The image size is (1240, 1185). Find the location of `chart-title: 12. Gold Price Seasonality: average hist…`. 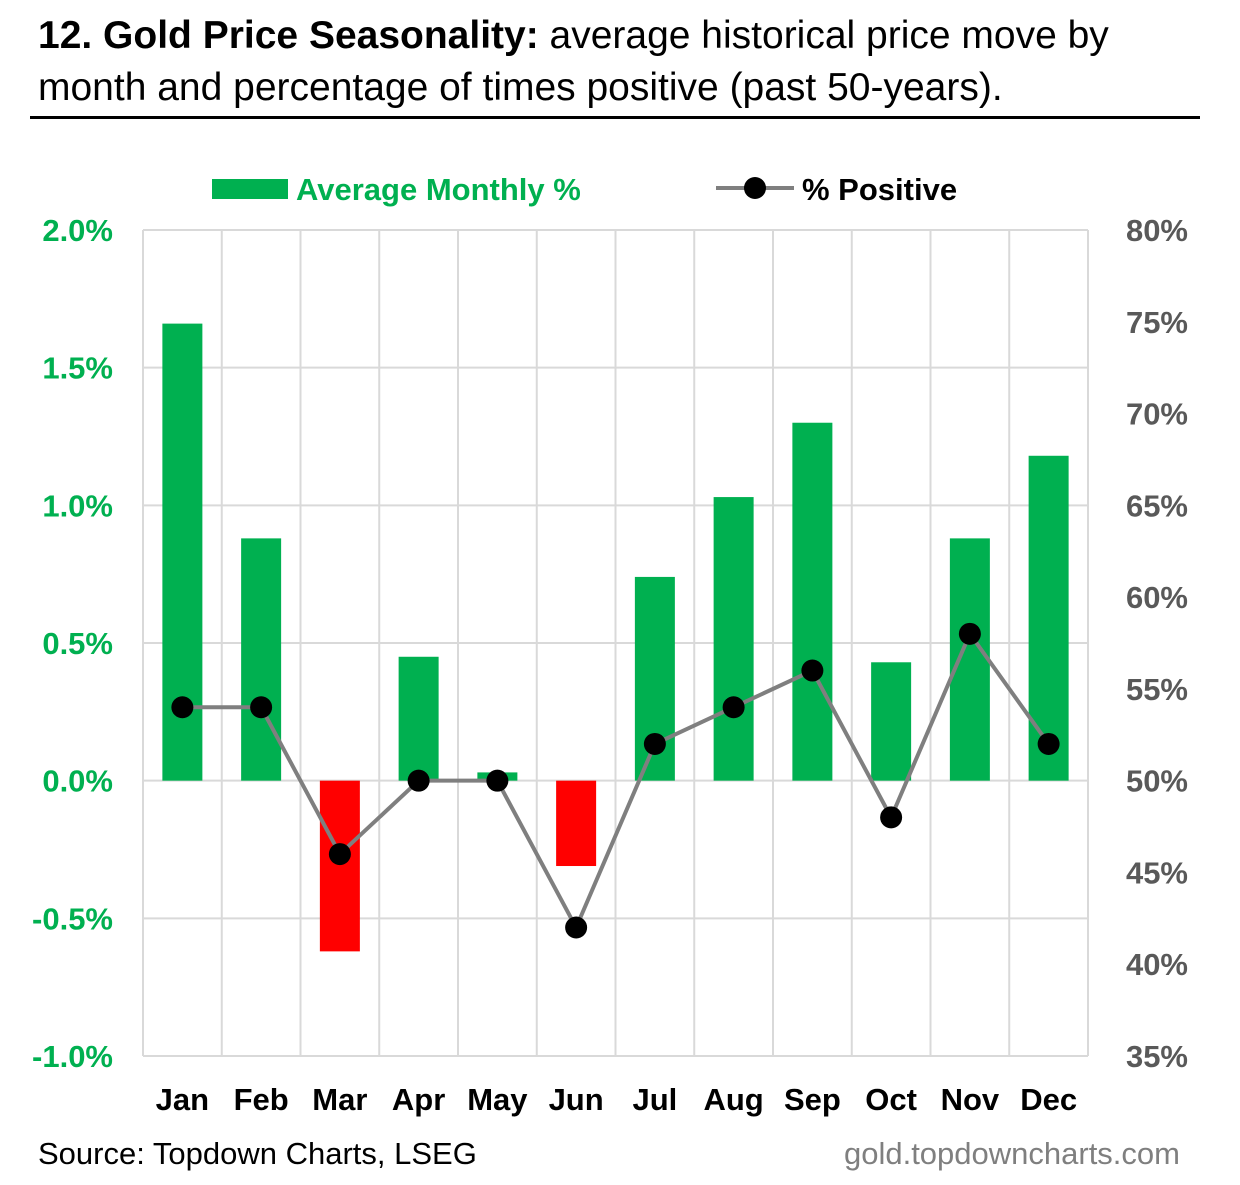

chart-title: 12. Gold Price Seasonality: average hist… is located at coordinates (623, 62).